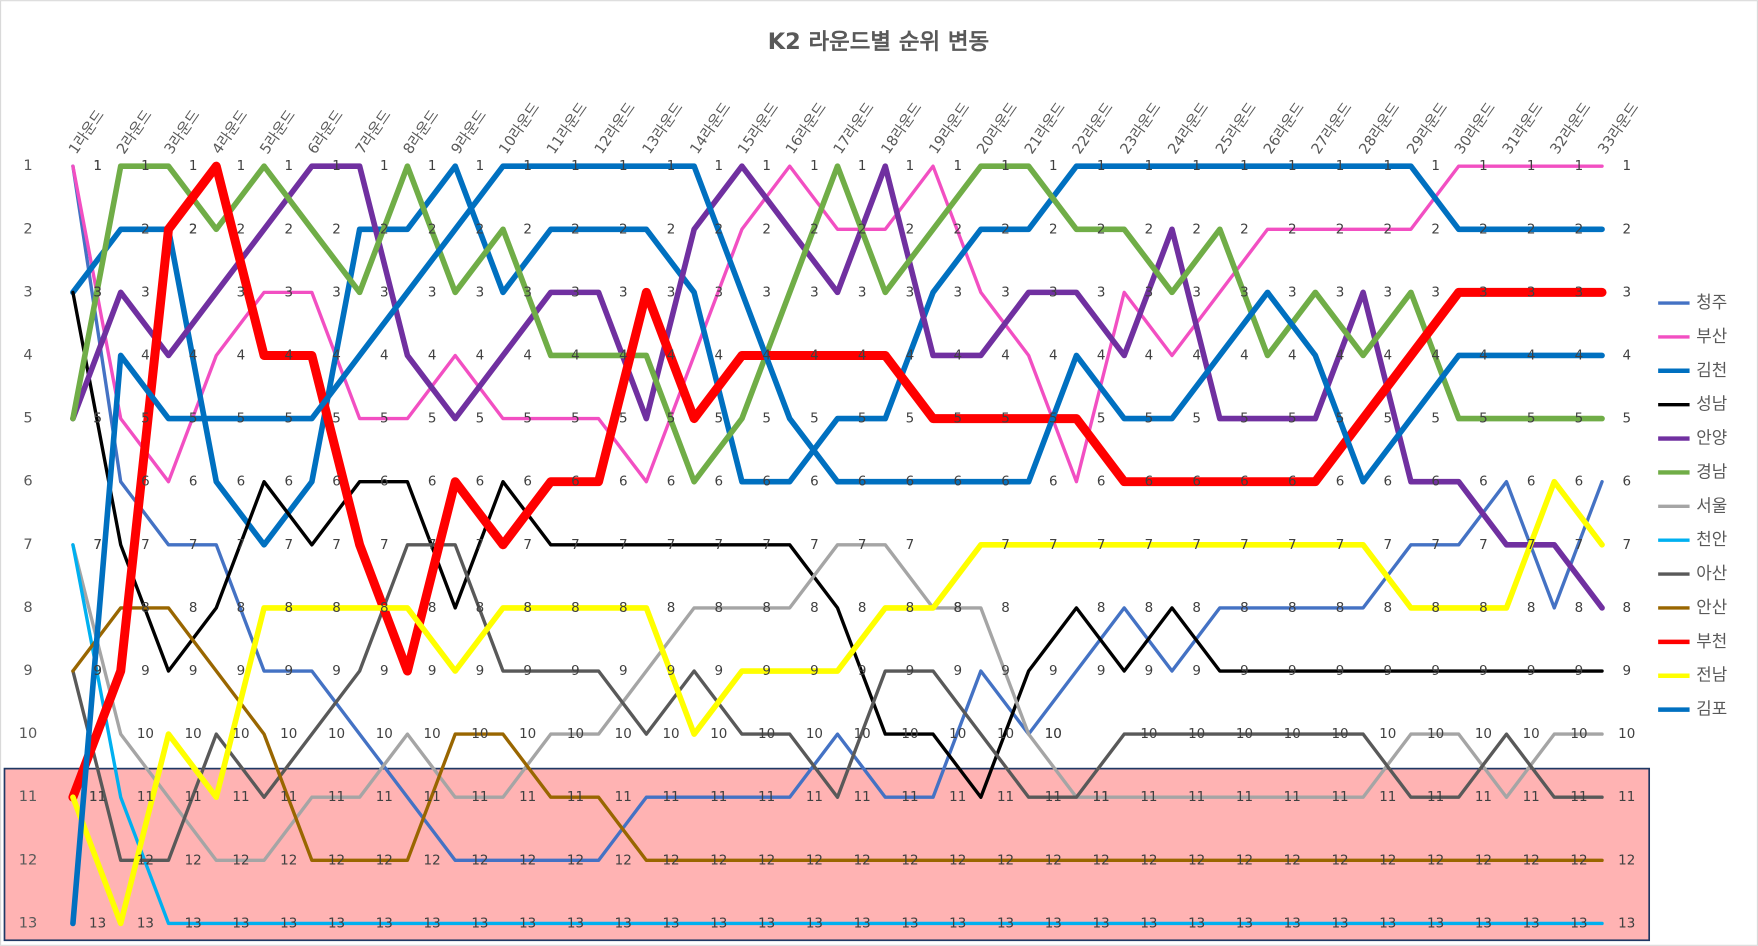  What do you see at coordinates (1711, 438) in the screenshot?
I see `legend-label: 안양` at bounding box center [1711, 438].